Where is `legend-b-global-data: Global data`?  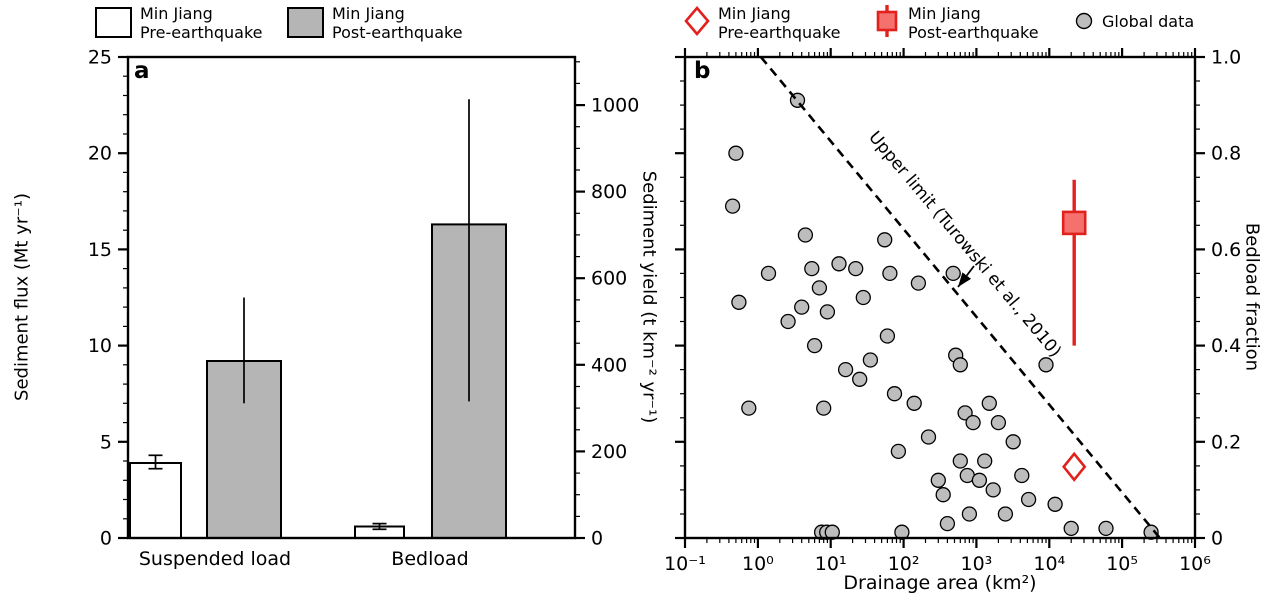
legend-b-global-data: Global data is located at coordinates (1134, 21).